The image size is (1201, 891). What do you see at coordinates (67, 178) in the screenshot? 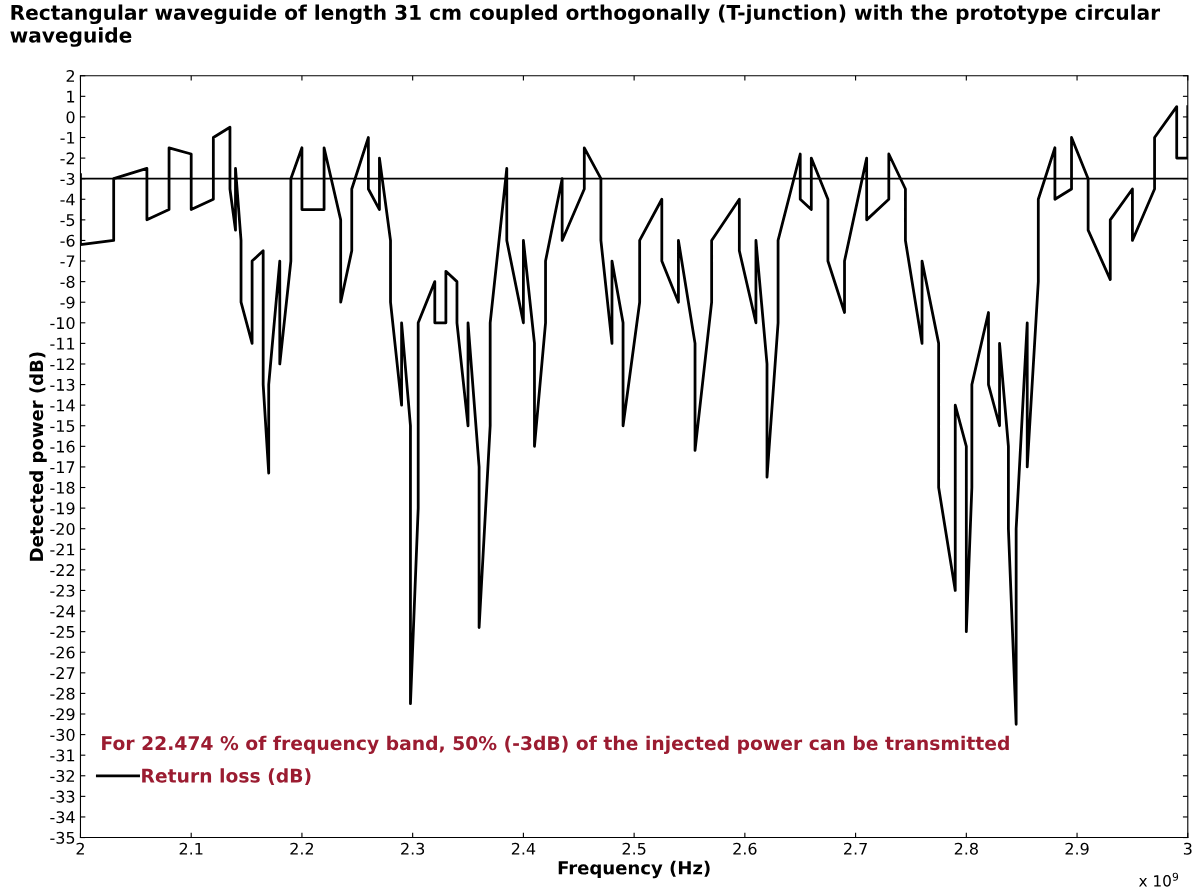
I see `y-tick-label: -3` at bounding box center [67, 178].